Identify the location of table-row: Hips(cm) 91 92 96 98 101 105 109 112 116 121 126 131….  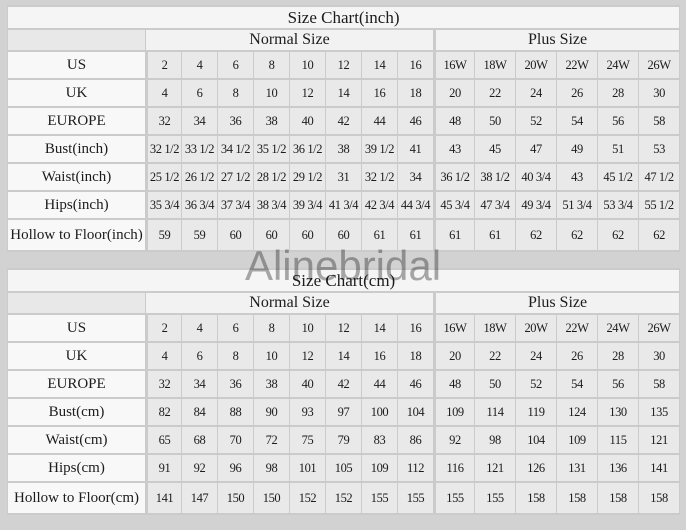
(344, 468).